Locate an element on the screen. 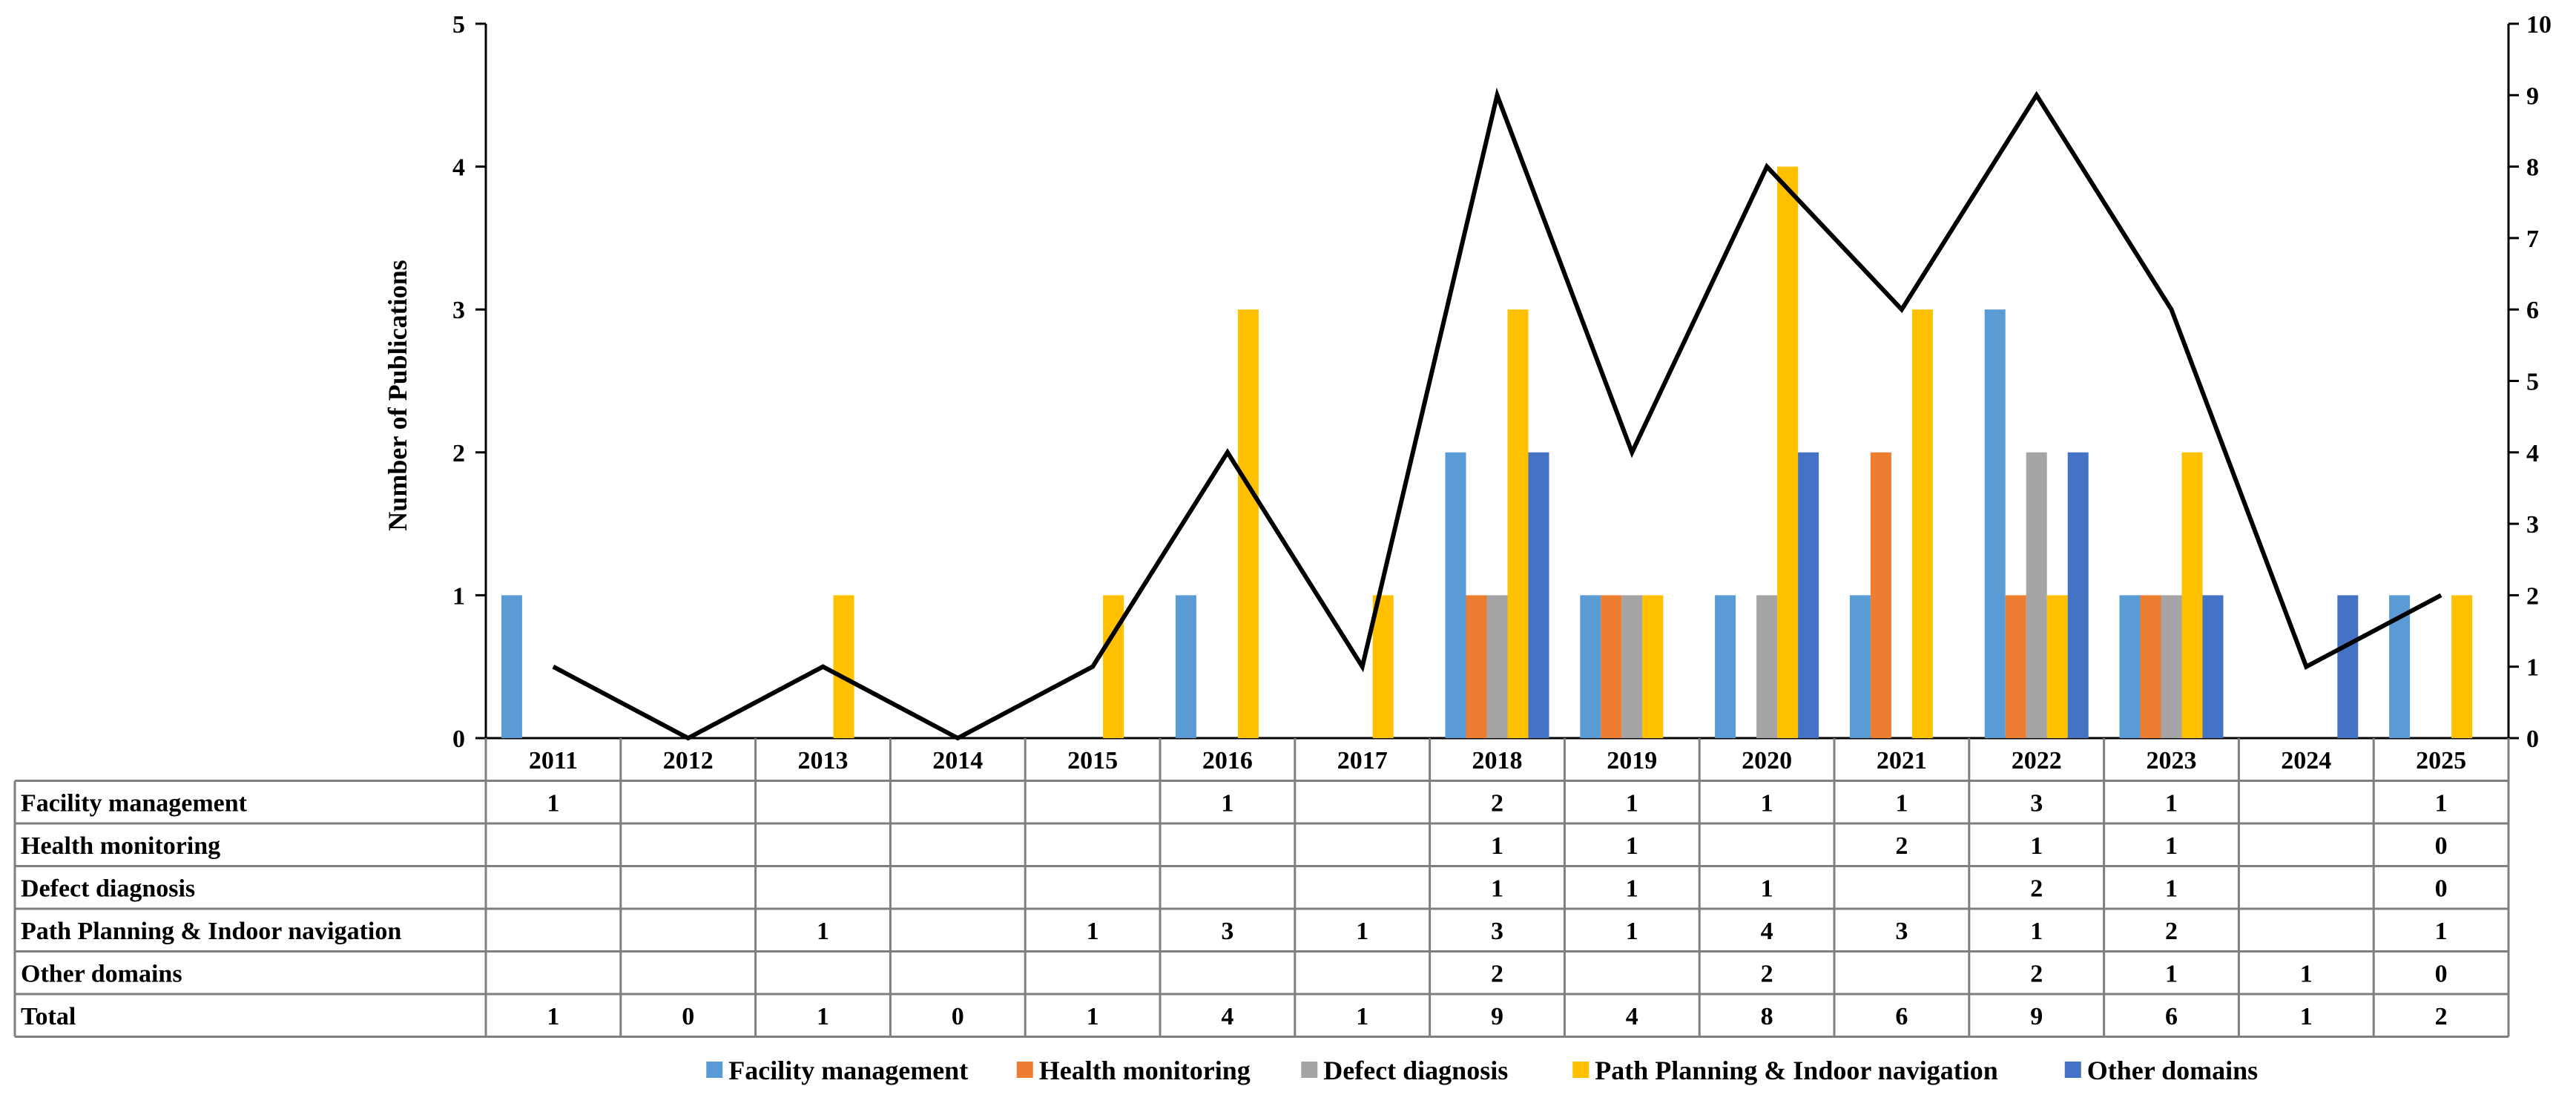 The height and width of the screenshot is (1112, 2576). legend-label: Other domains is located at coordinates (2172, 1070).